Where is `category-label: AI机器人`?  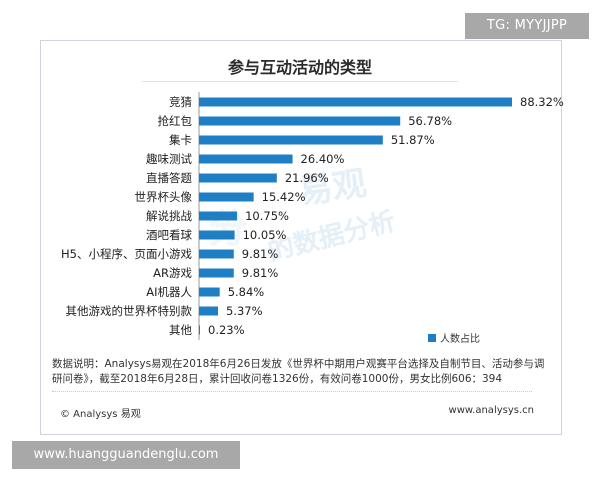
category-label: AI机器人 is located at coordinates (169, 292).